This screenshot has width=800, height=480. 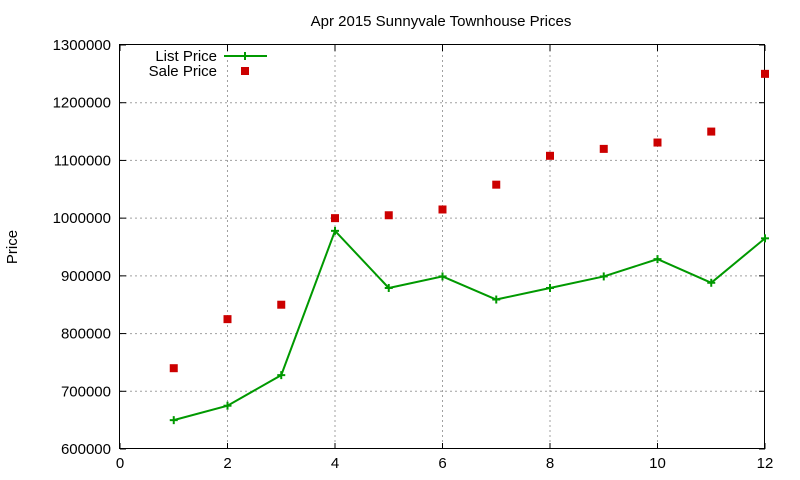 I want to click on legend-marker-sale-price, so click(x=245, y=71).